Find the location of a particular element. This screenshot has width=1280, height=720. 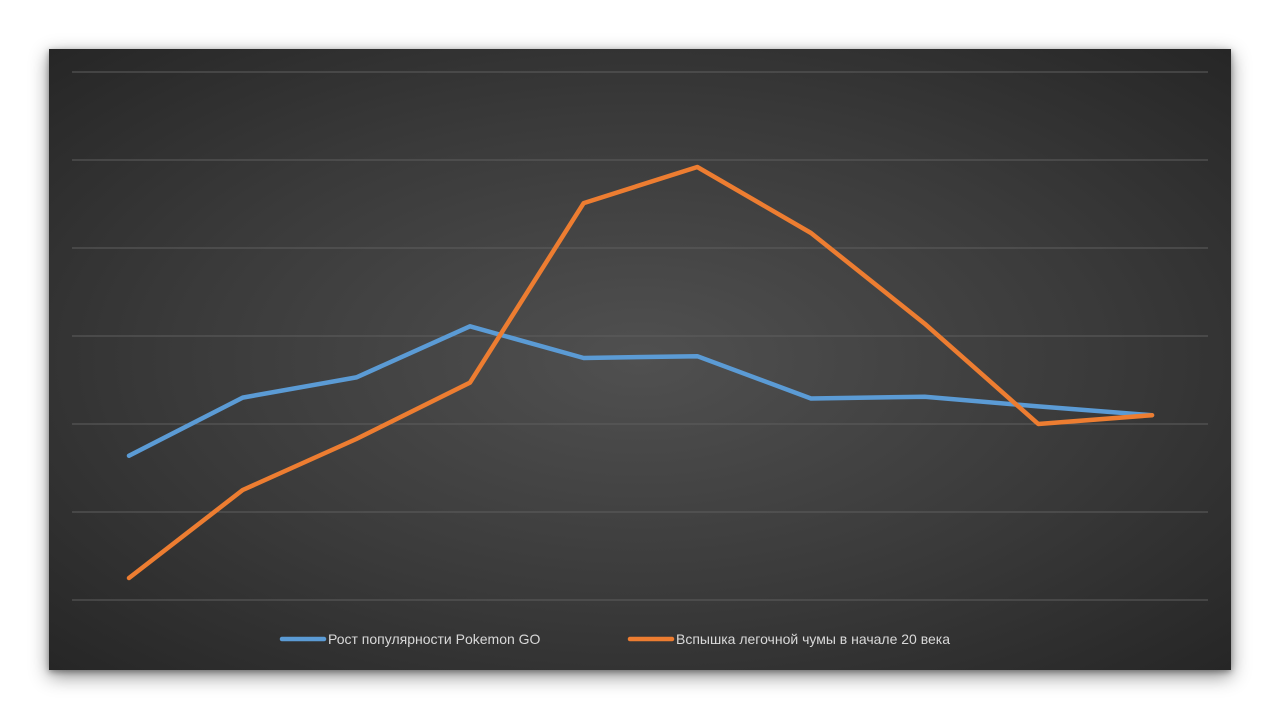

legend-label-2: Вспышка легочной чумы в начале 20 века is located at coordinates (813, 639).